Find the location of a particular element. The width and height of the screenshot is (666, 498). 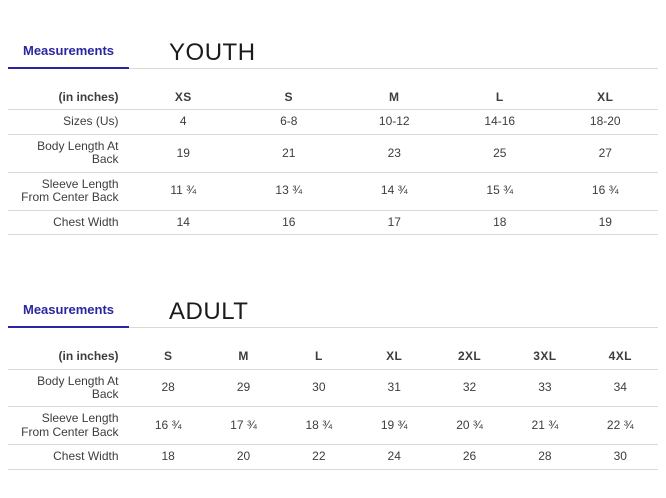

table-row: Body Length At Back 28 29 30 31 32 33 34 is located at coordinates (333, 388).